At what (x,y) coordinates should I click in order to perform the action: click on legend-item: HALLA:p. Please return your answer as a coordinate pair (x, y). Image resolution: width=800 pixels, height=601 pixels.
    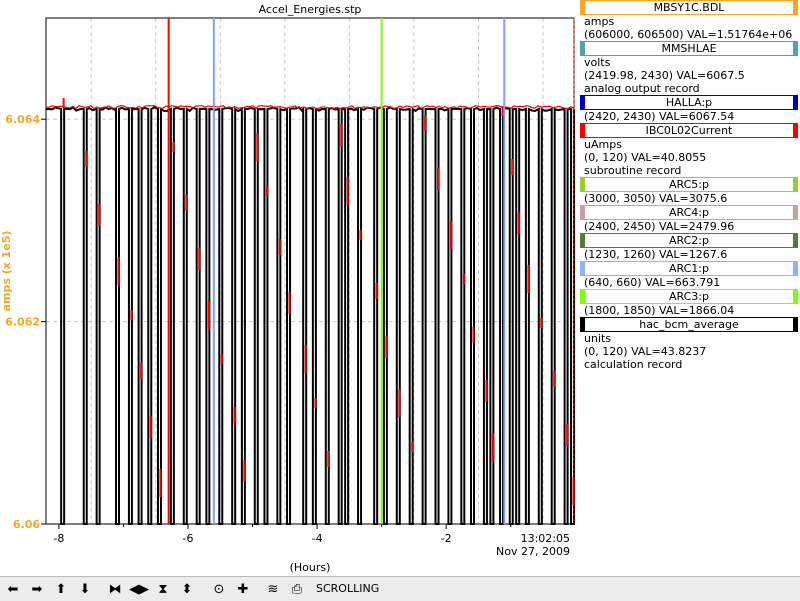
    Looking at the image, I should click on (689, 102).